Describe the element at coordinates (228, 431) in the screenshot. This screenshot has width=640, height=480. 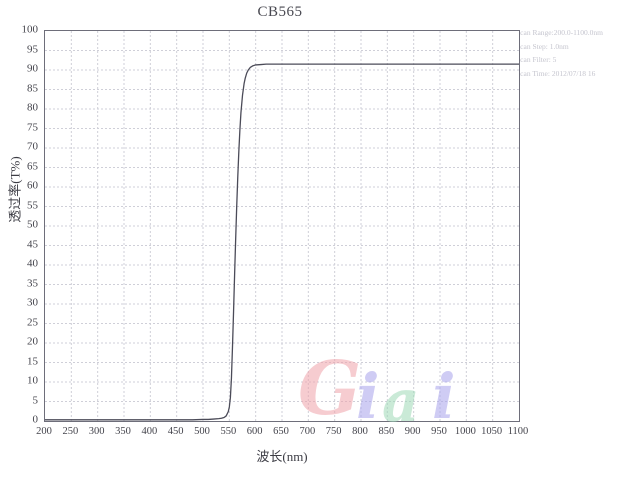
I see `x-tick-label: 550` at that location.